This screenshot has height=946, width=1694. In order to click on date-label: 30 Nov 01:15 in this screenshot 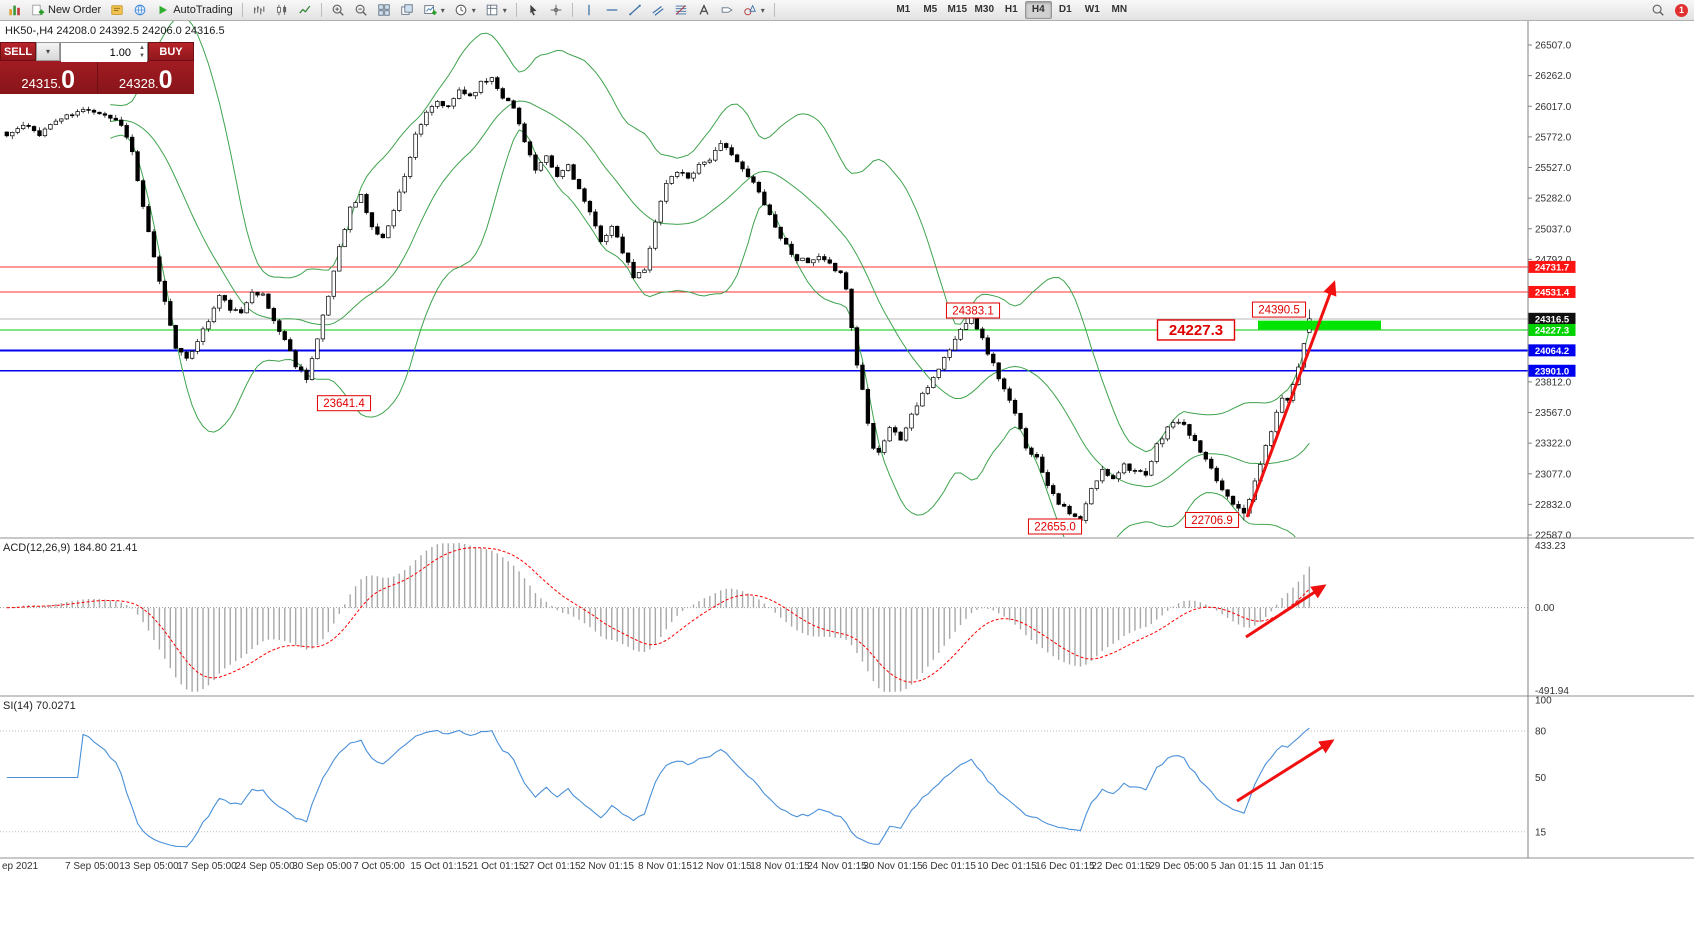, I will do `click(893, 866)`.